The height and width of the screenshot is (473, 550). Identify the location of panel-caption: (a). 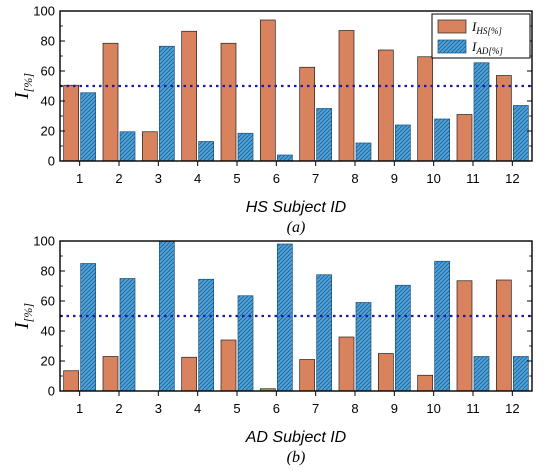
(296, 227).